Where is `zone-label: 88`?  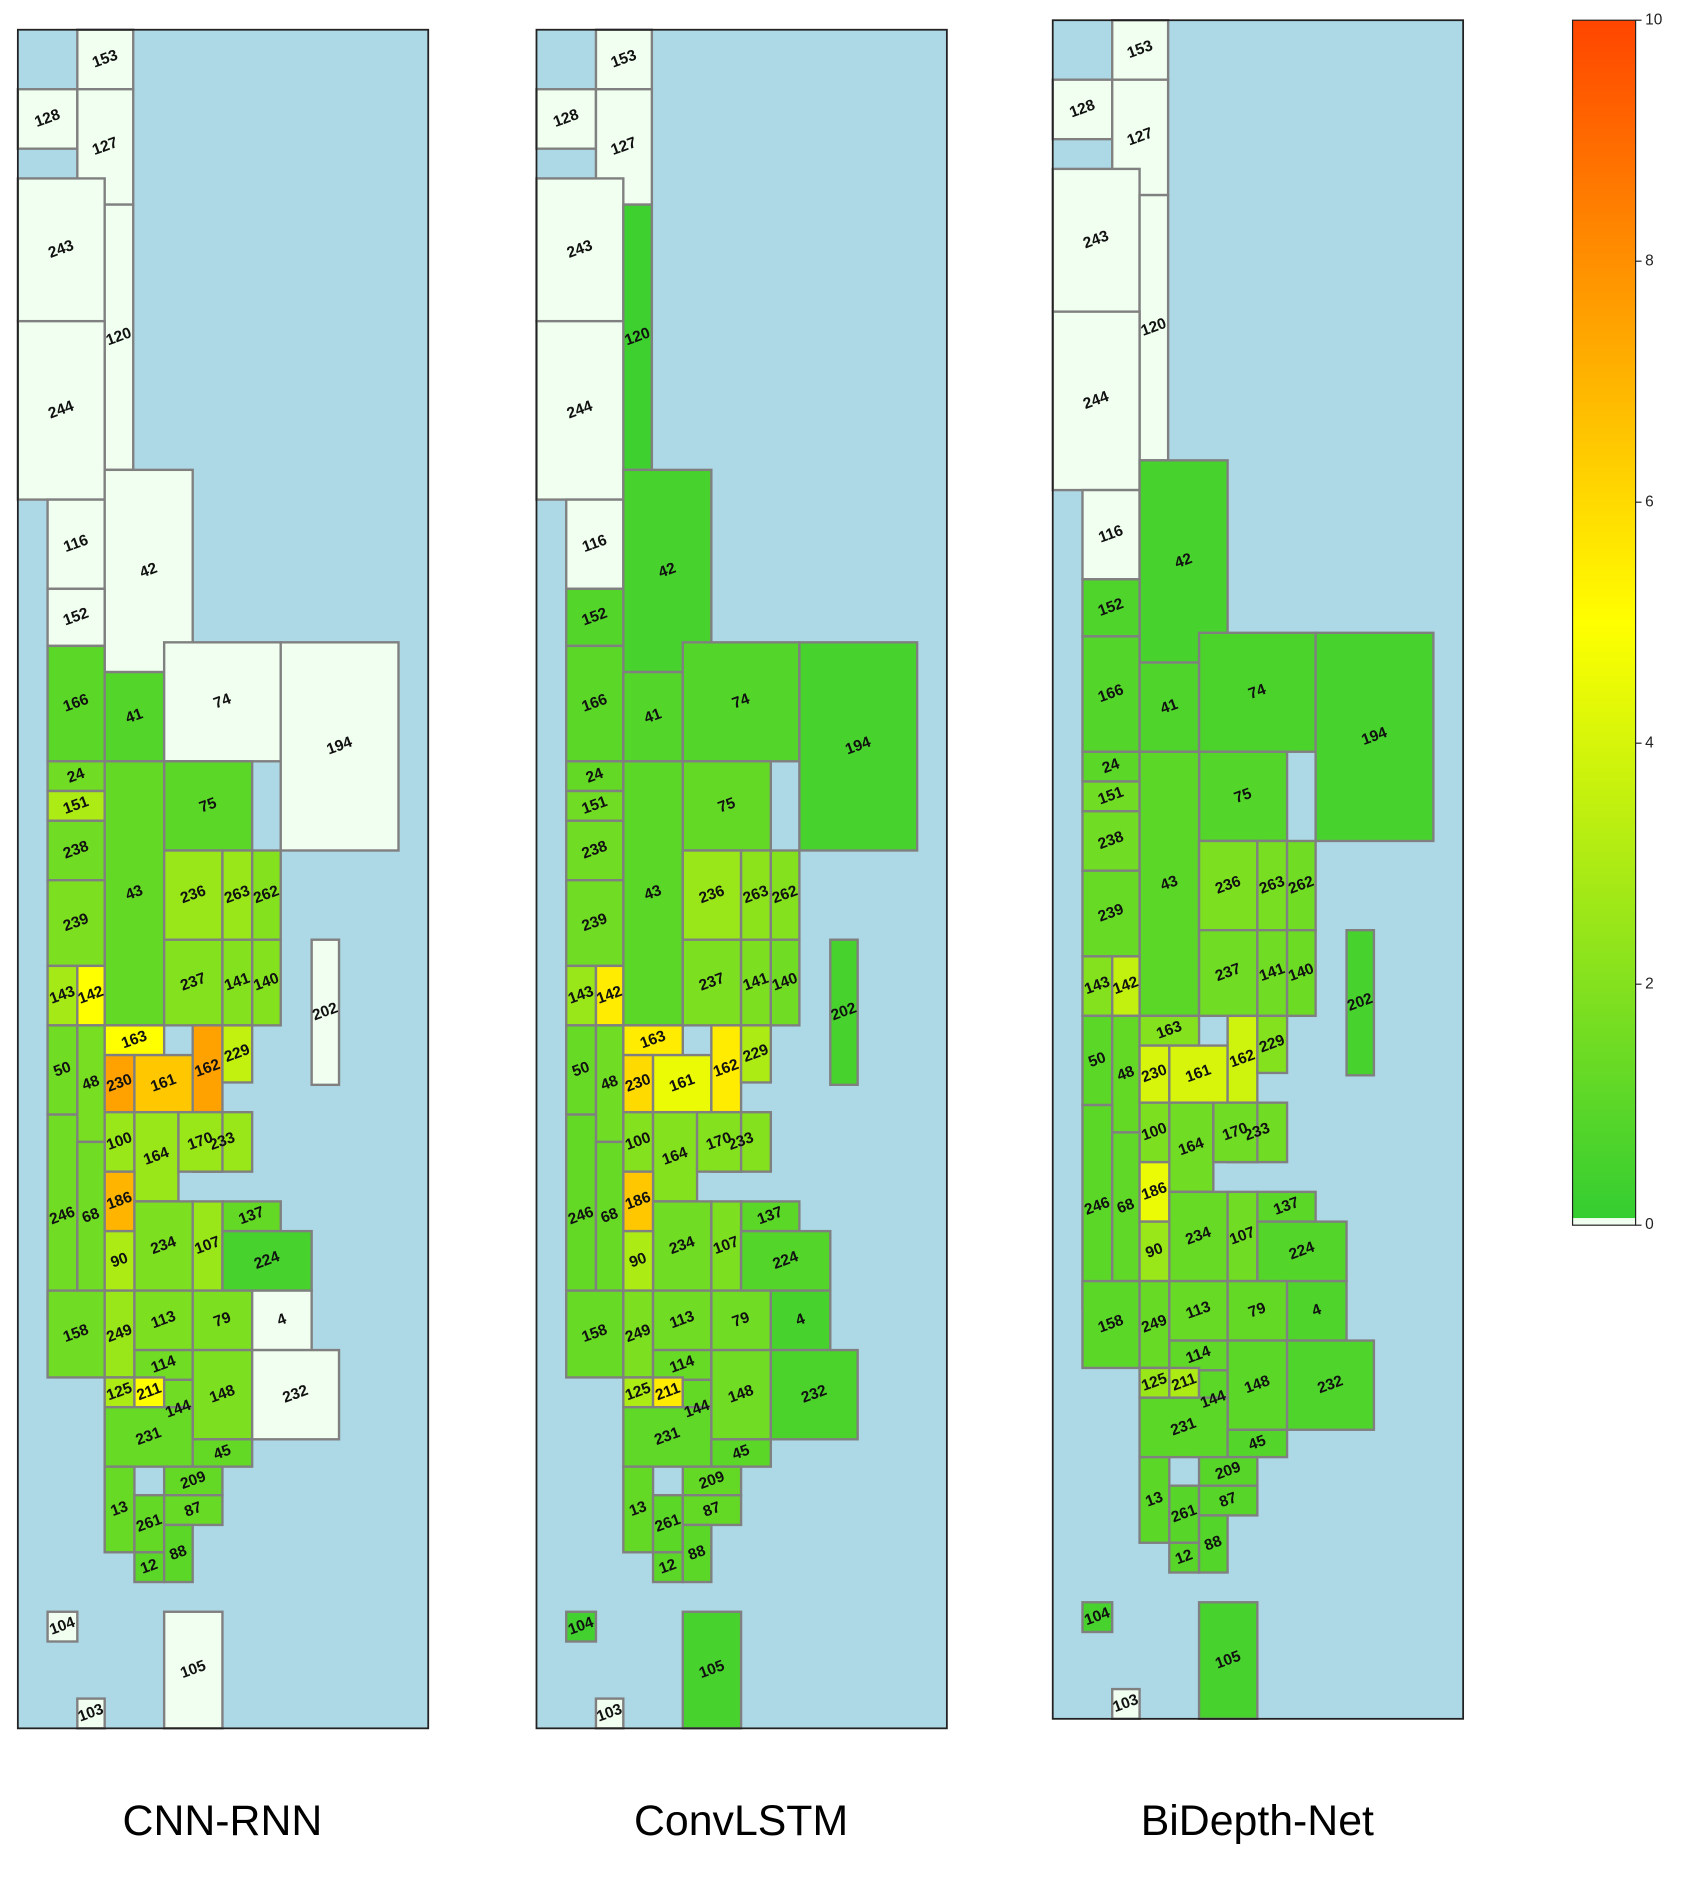
zone-label: 88 is located at coordinates (697, 1553).